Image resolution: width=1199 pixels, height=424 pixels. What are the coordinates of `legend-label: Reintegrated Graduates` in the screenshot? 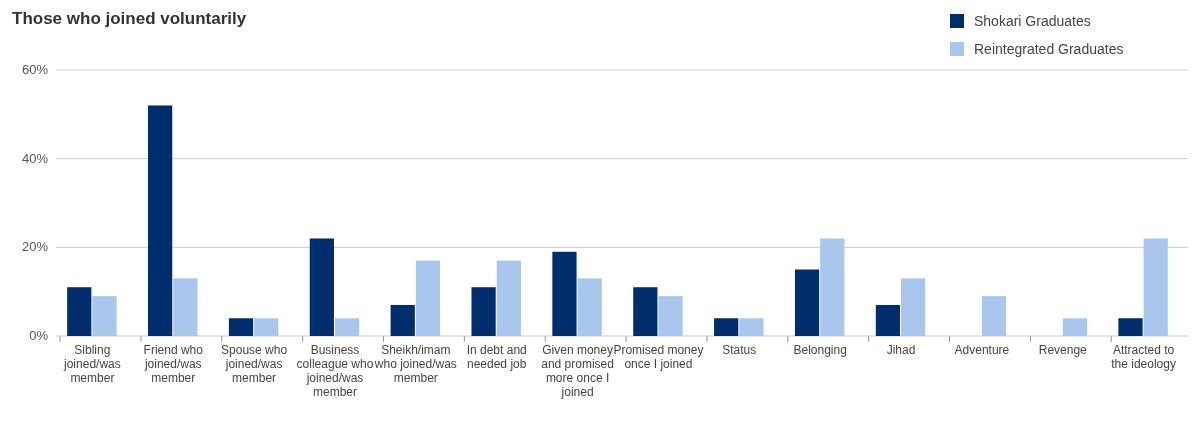 It's located at (1049, 49).